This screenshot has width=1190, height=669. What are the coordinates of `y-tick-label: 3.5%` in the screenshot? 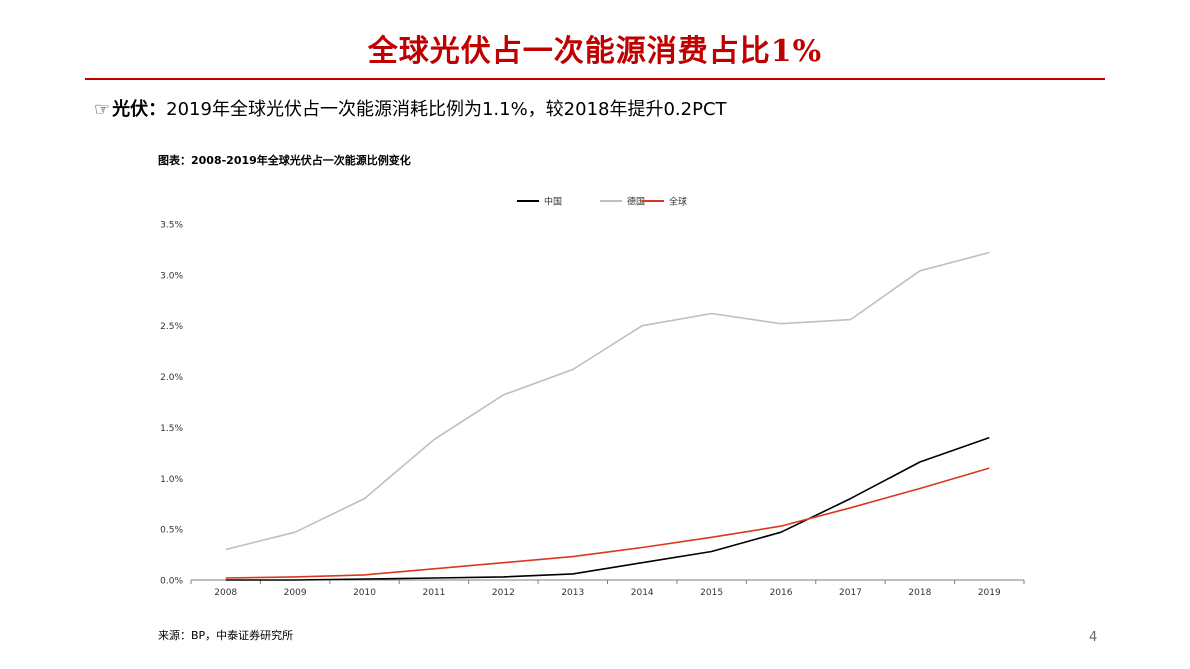 It's located at (171, 226).